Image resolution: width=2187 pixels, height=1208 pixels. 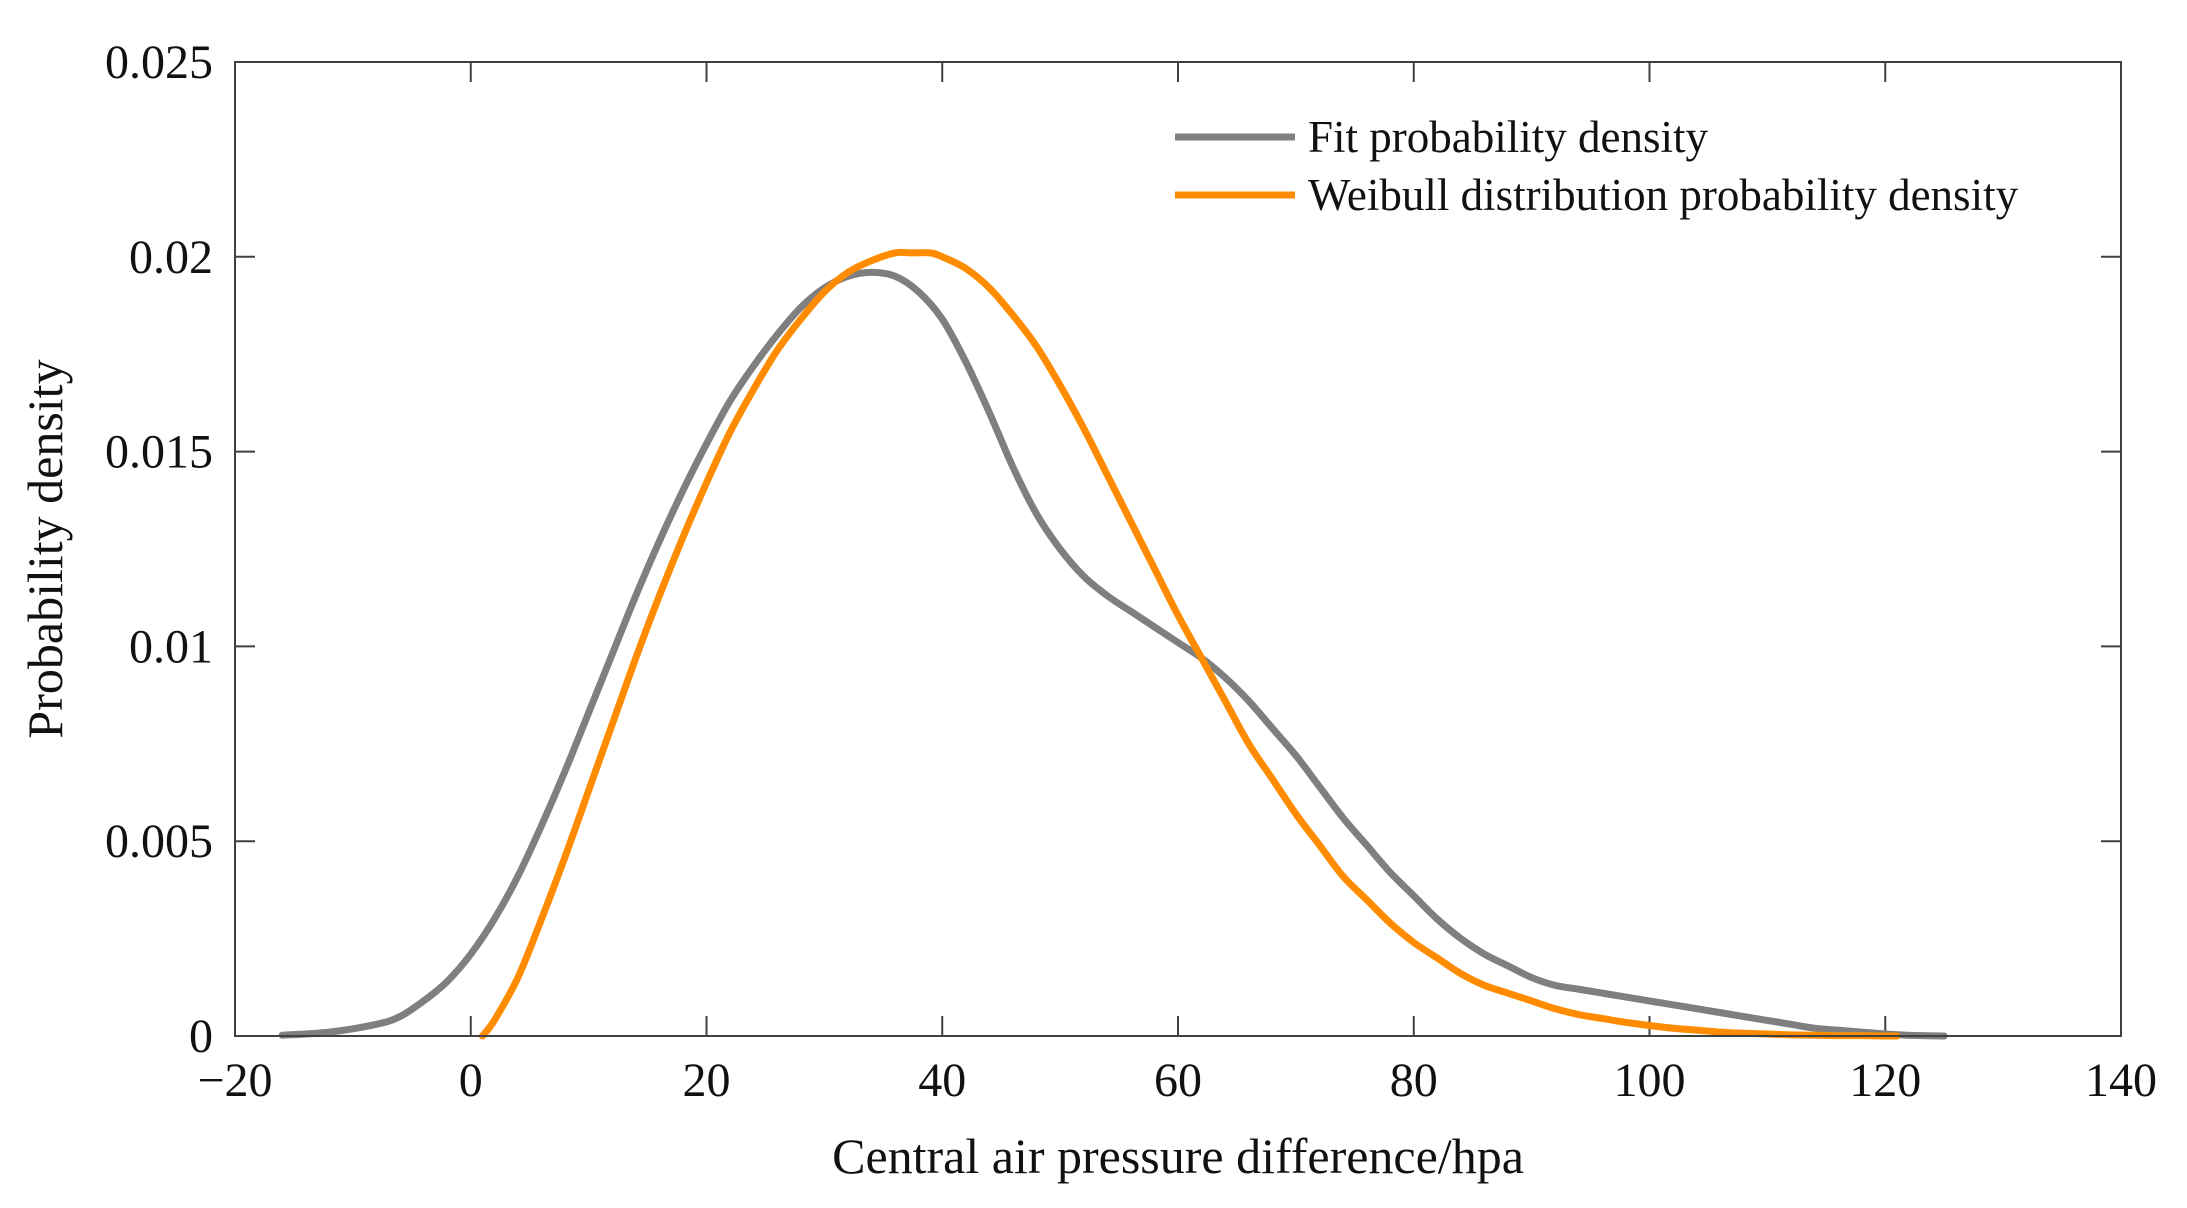 What do you see at coordinates (707, 1080) in the screenshot?
I see `x-tick-label: 20` at bounding box center [707, 1080].